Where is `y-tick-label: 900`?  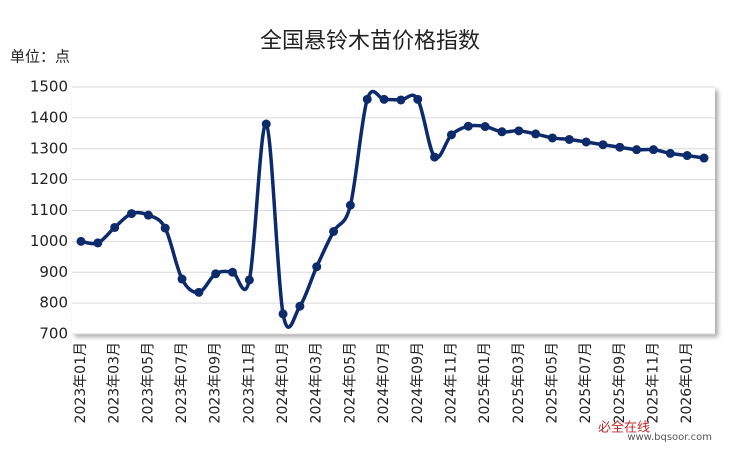 y-tick-label: 900 is located at coordinates (53, 272).